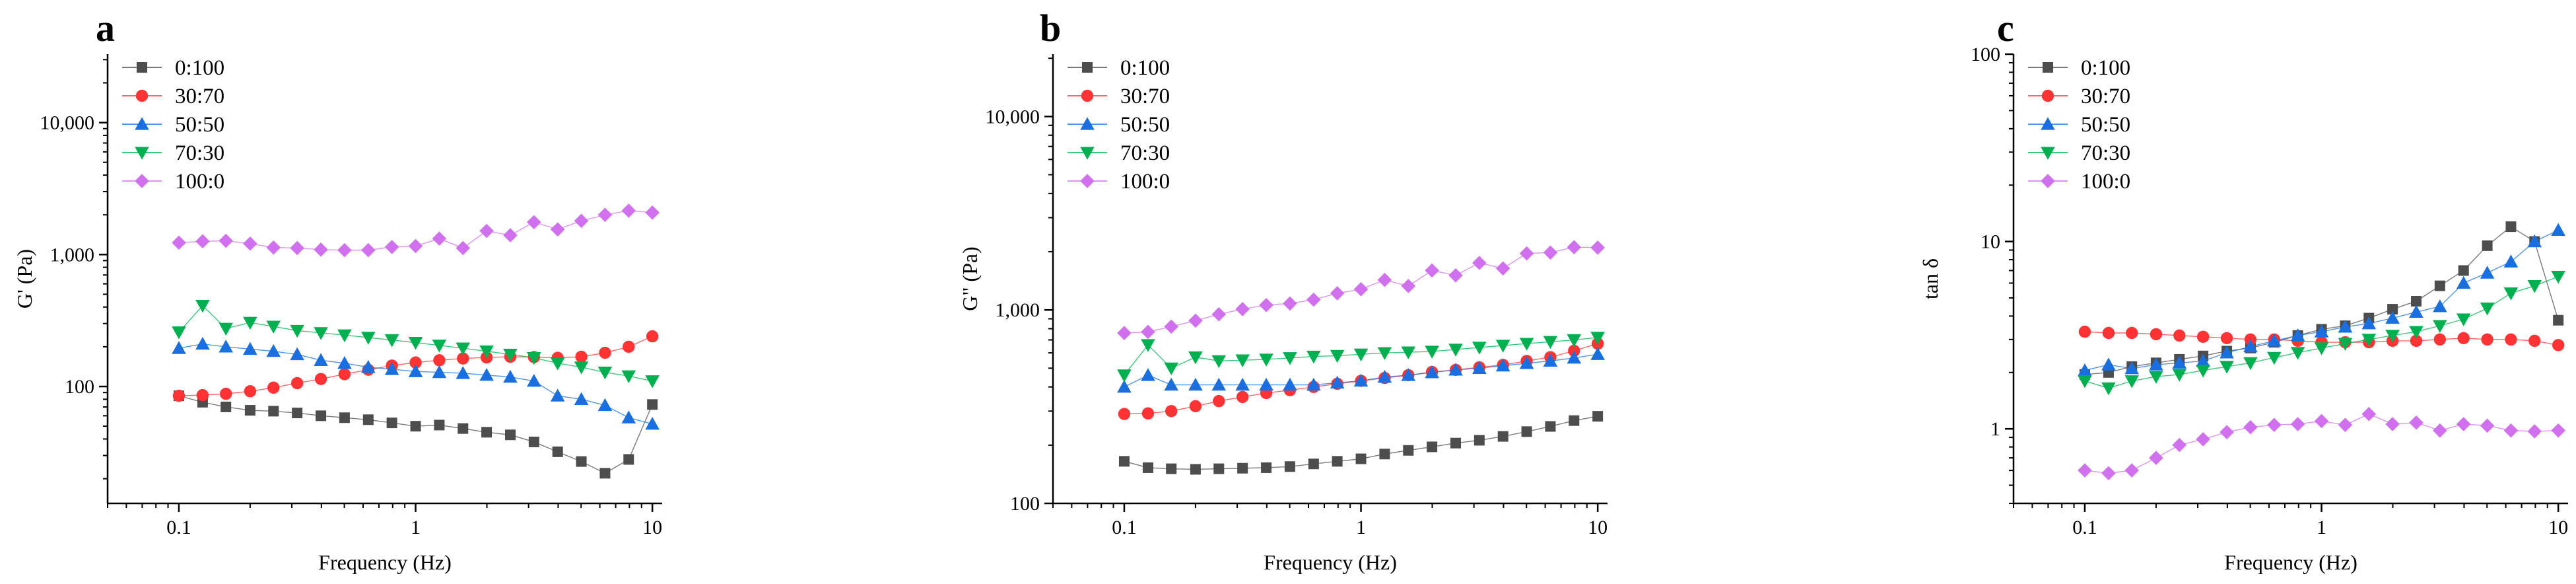 Image resolution: width=2576 pixels, height=584 pixels. I want to click on legend-label: 100:0, so click(2105, 182).